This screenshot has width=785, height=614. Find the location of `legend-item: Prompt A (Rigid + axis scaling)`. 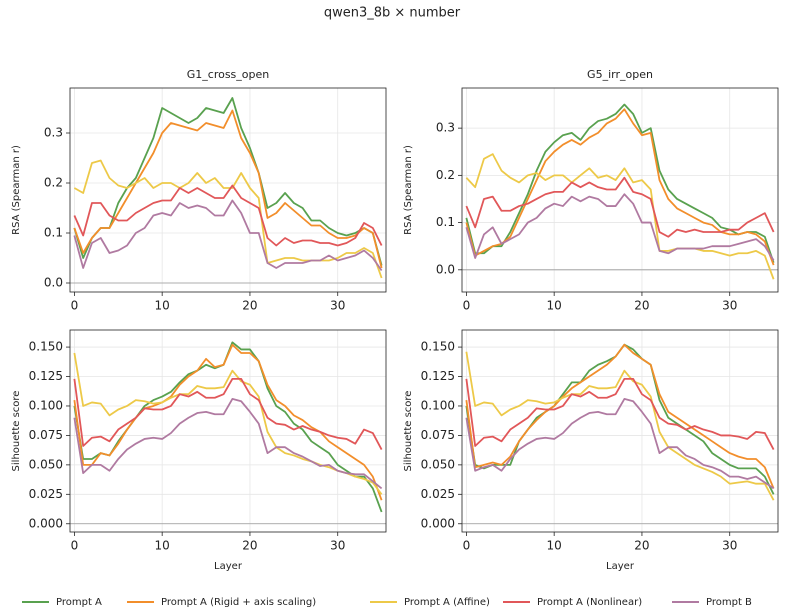

legend-item: Prompt A (Rigid + axis scaling) is located at coordinates (221, 602).